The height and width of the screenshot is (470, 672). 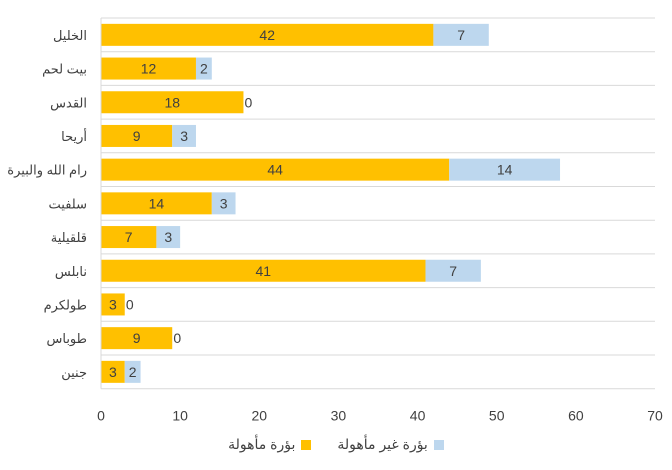 What do you see at coordinates (339, 416) in the screenshot?
I see `x-tick-label: 30` at bounding box center [339, 416].